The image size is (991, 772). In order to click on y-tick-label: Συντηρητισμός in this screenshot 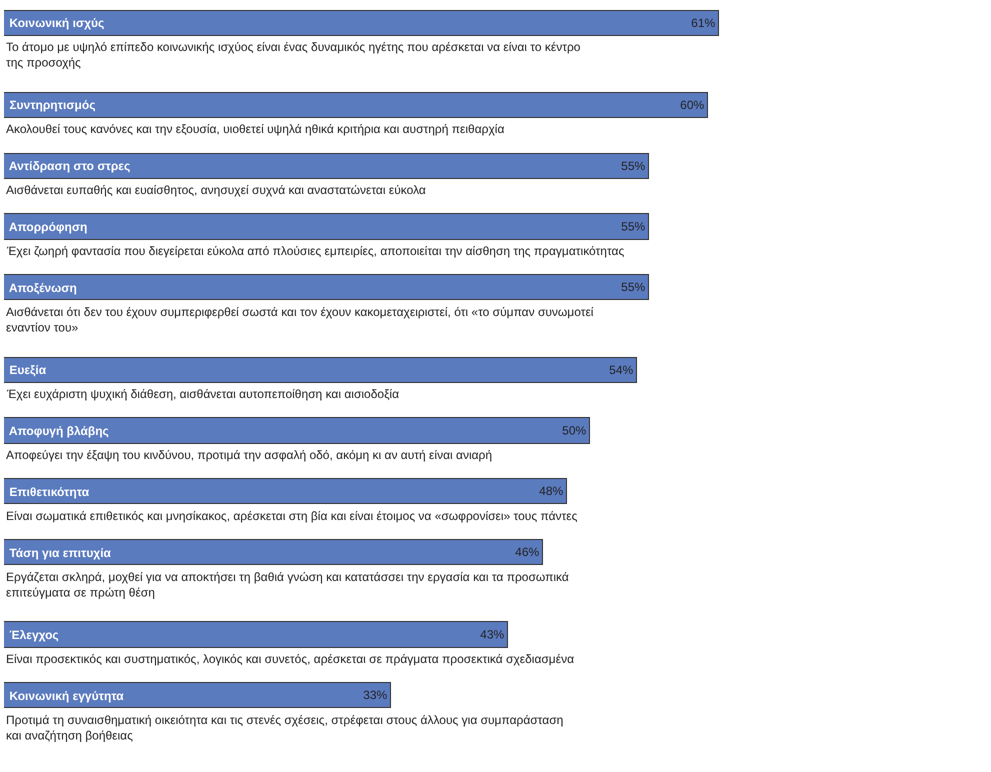, I will do `click(51, 105)`.